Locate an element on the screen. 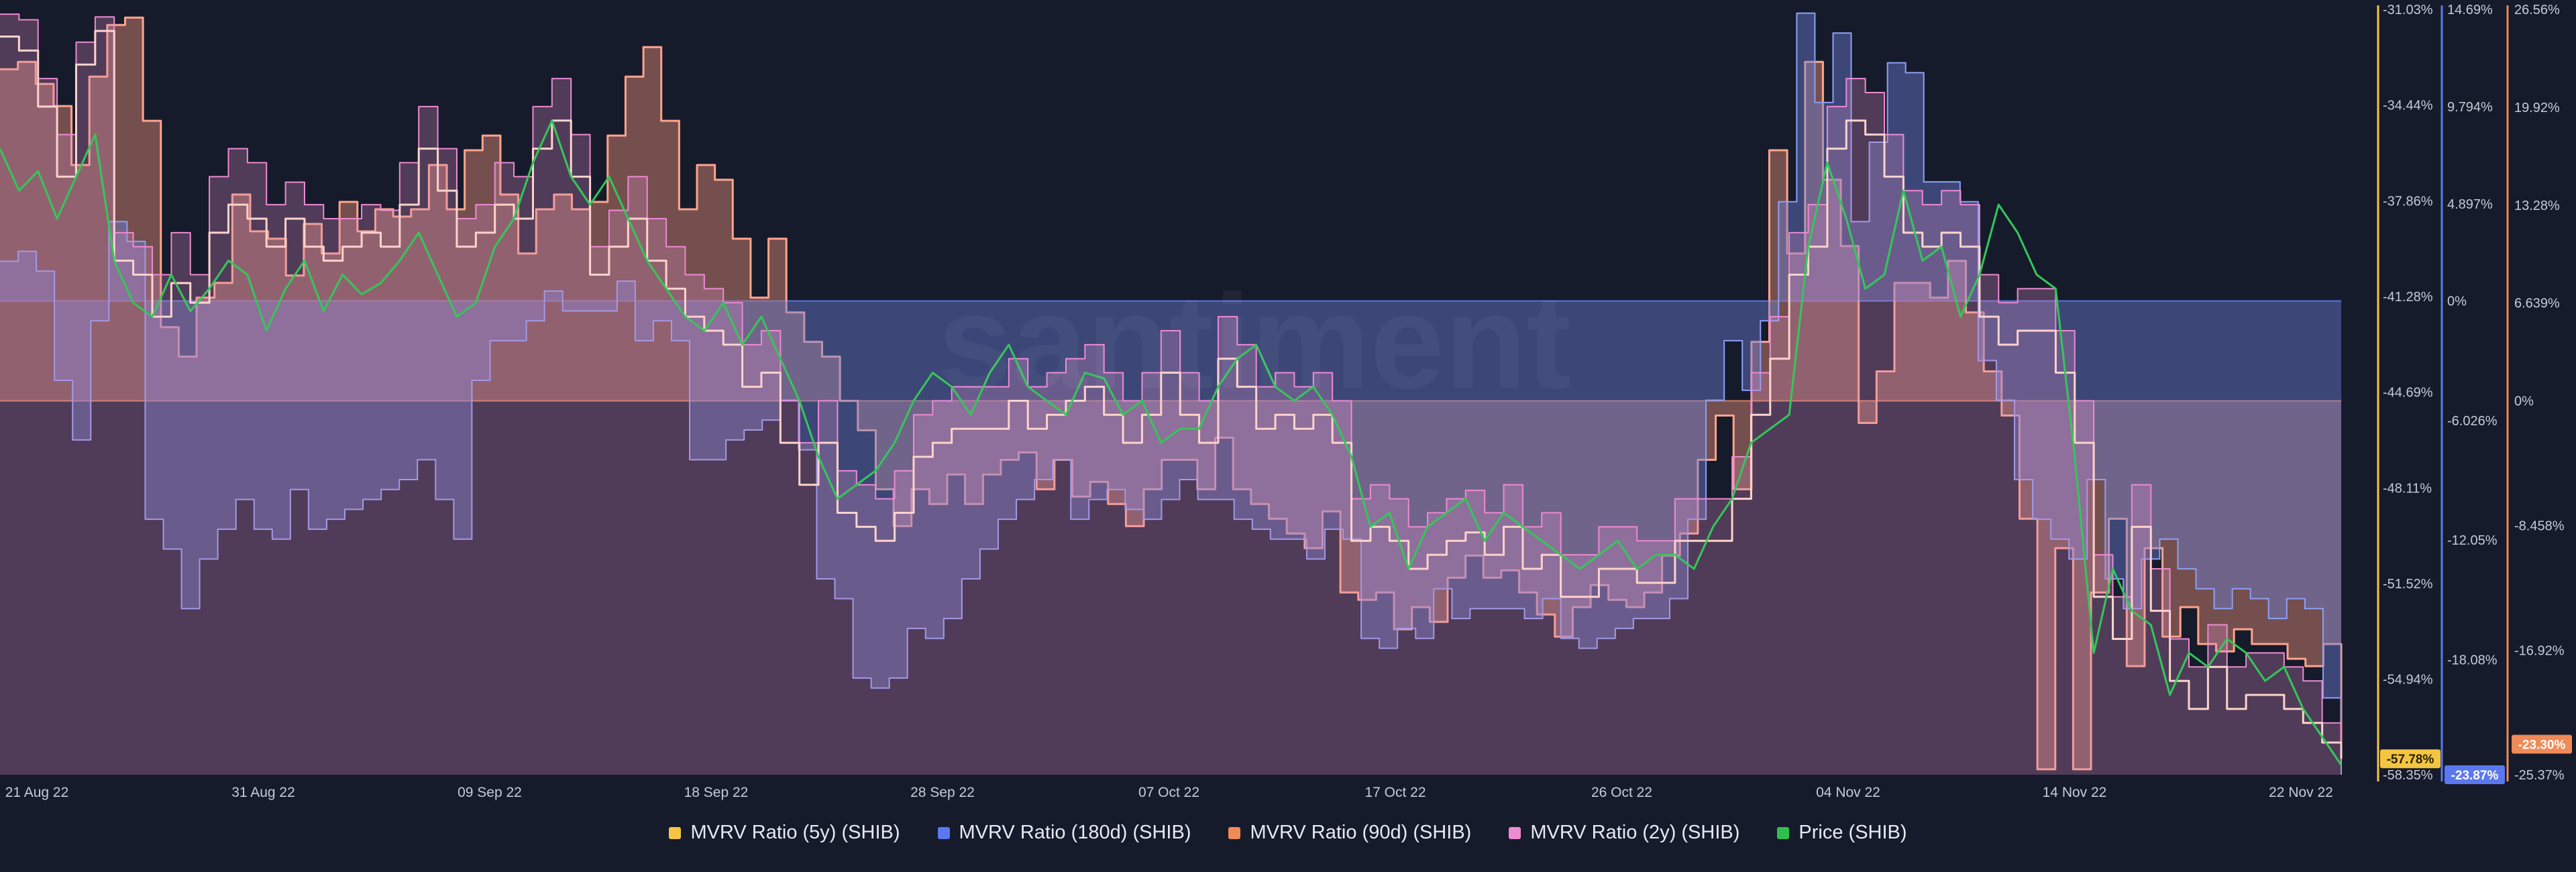  legend-item-mvrv-ratio-5y-shib: MVRV Ratio (5y) (SHIB) is located at coordinates (784, 833).